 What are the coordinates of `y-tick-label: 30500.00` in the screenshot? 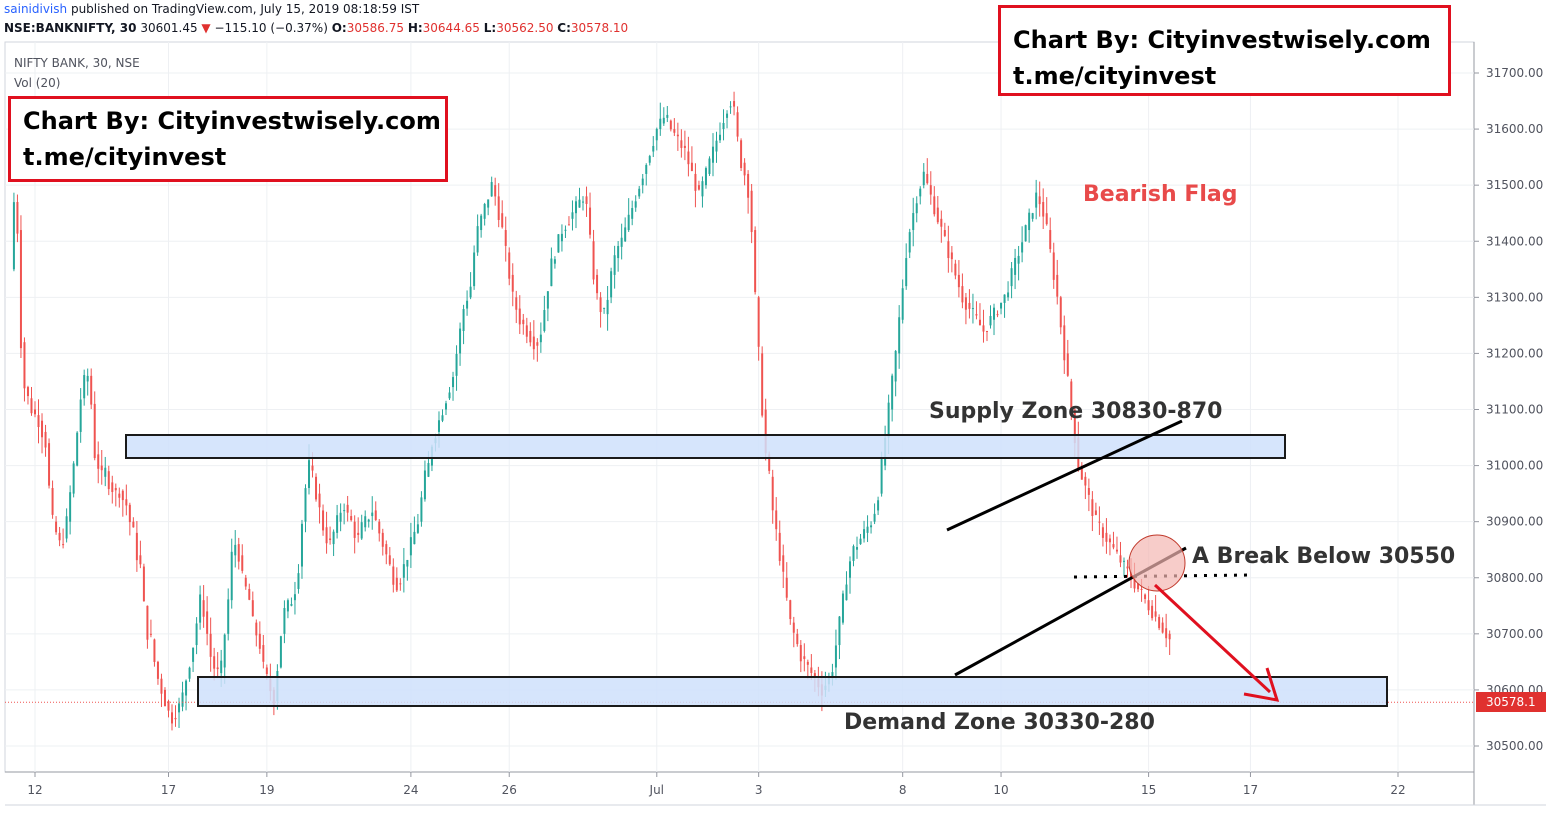 It's located at (1514, 746).